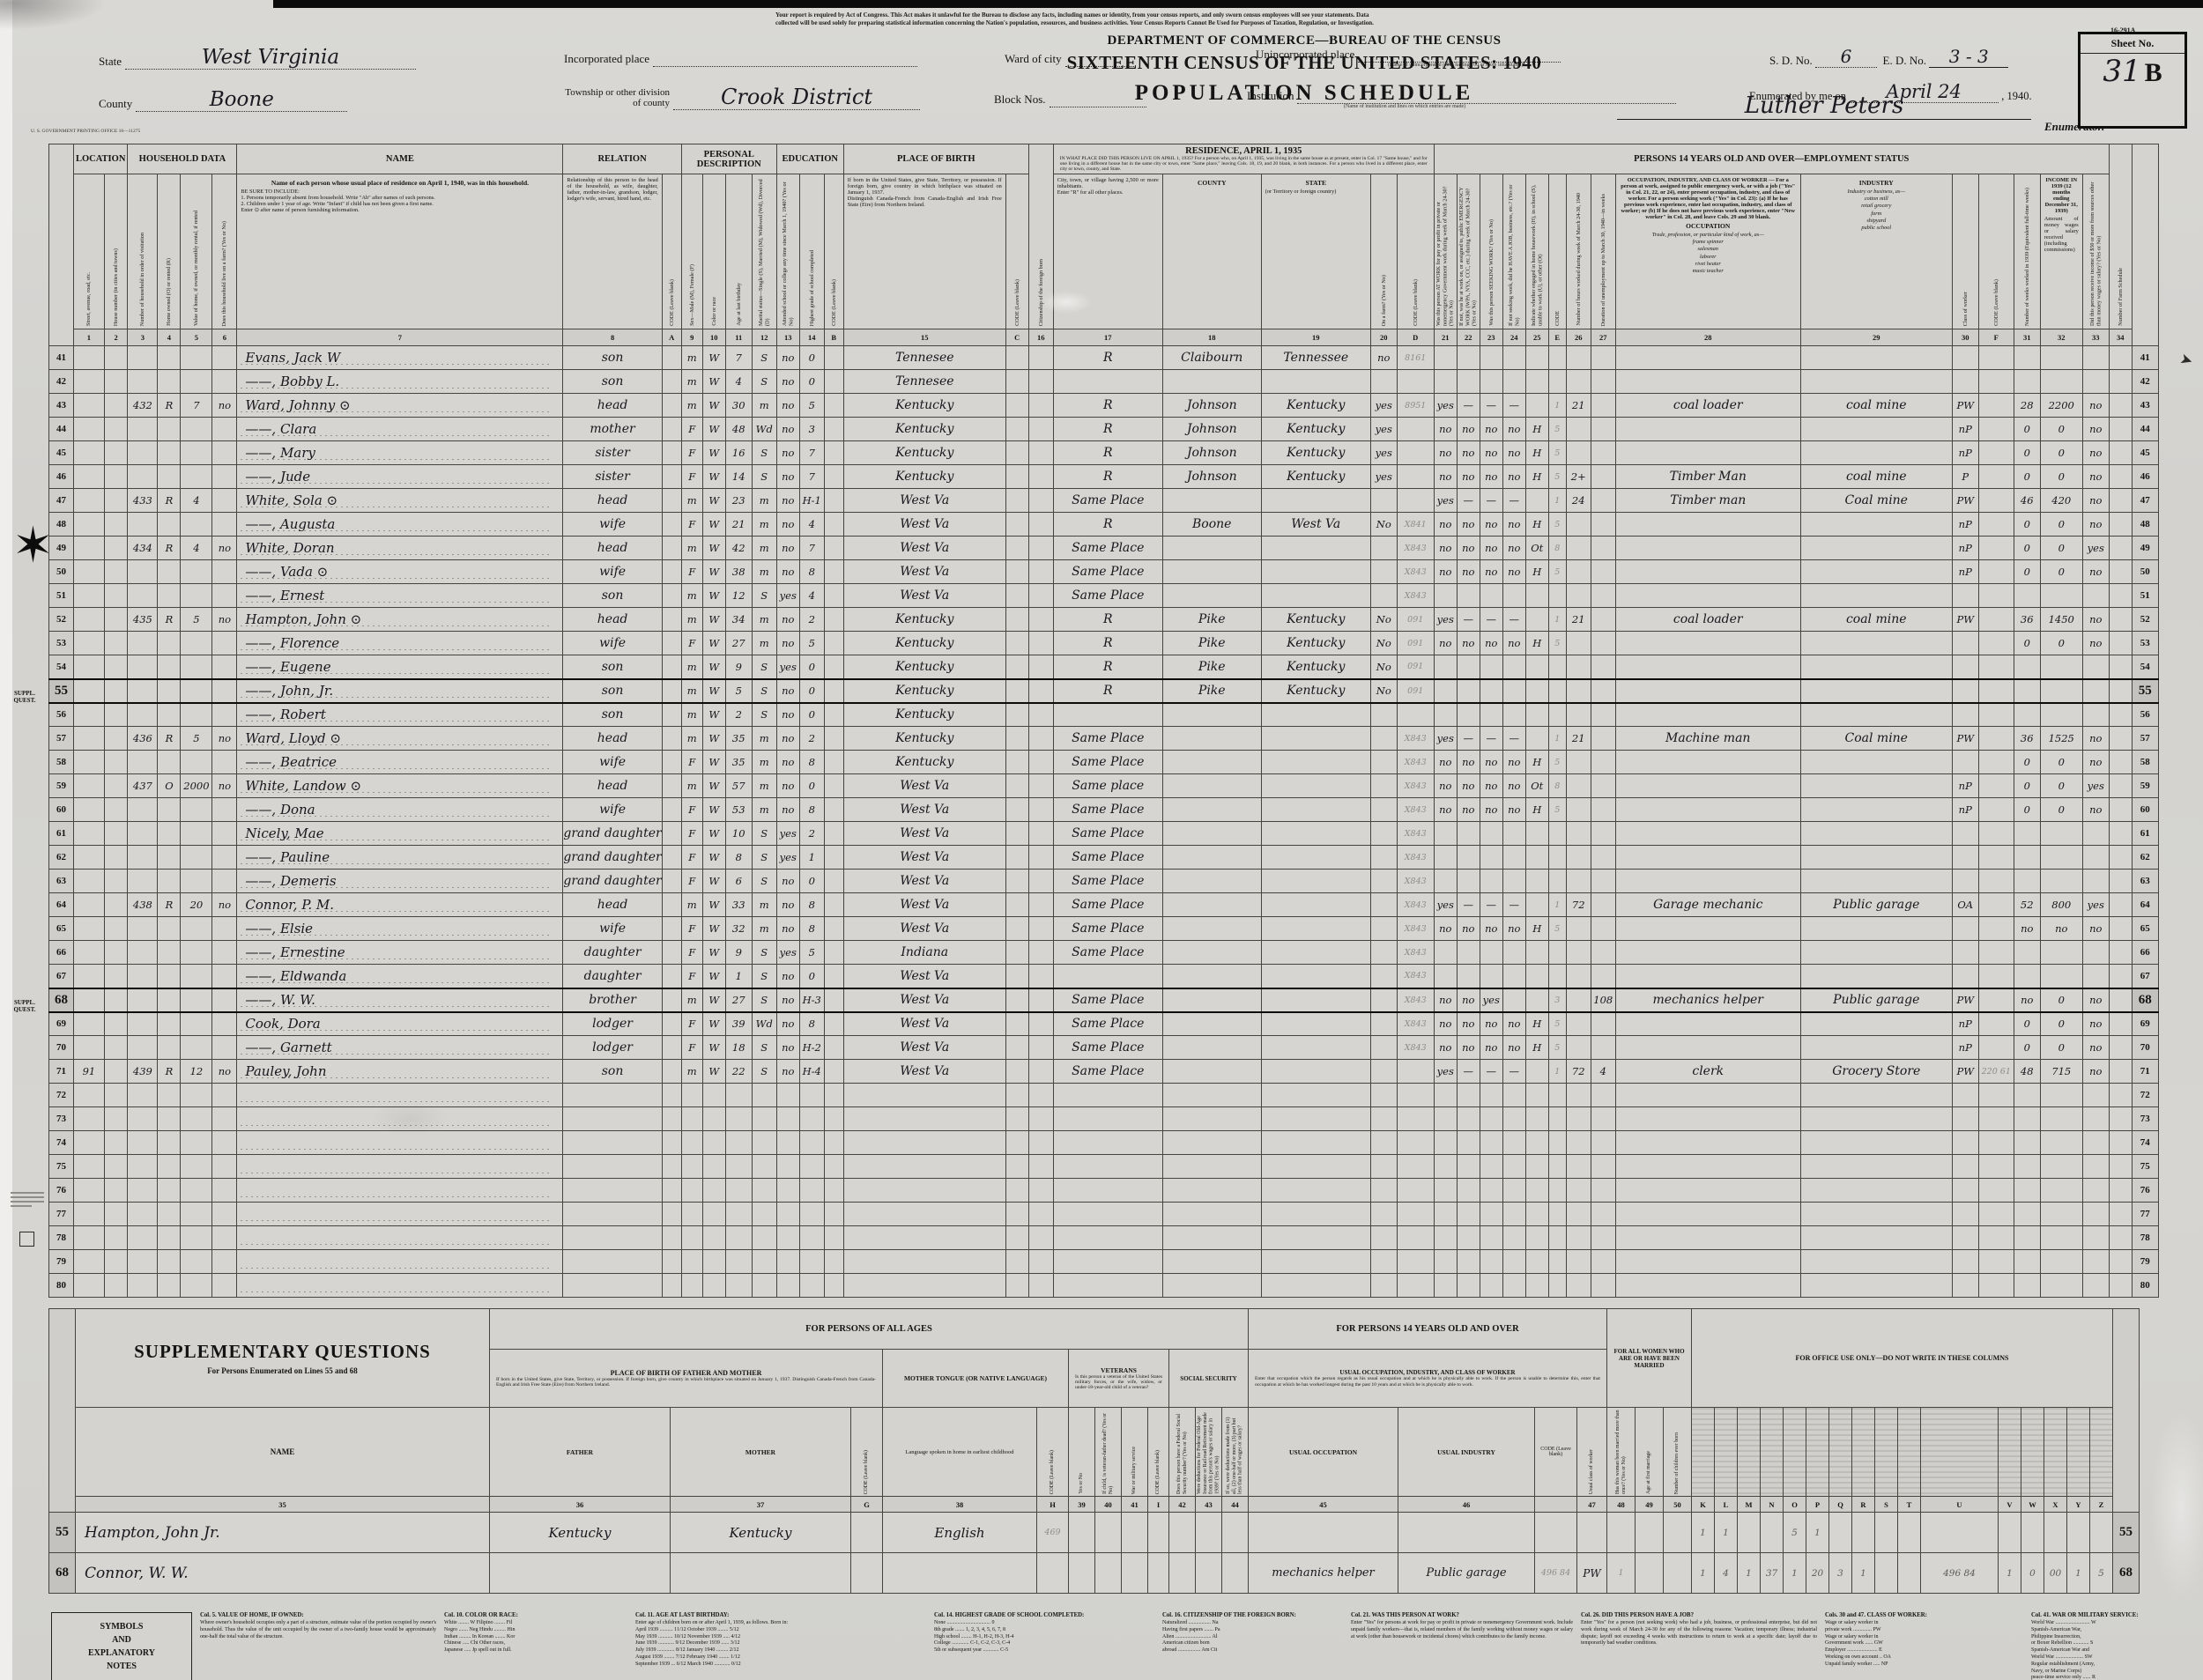  Describe the element at coordinates (2120, 976) in the screenshot. I see `cell-fs` at that location.